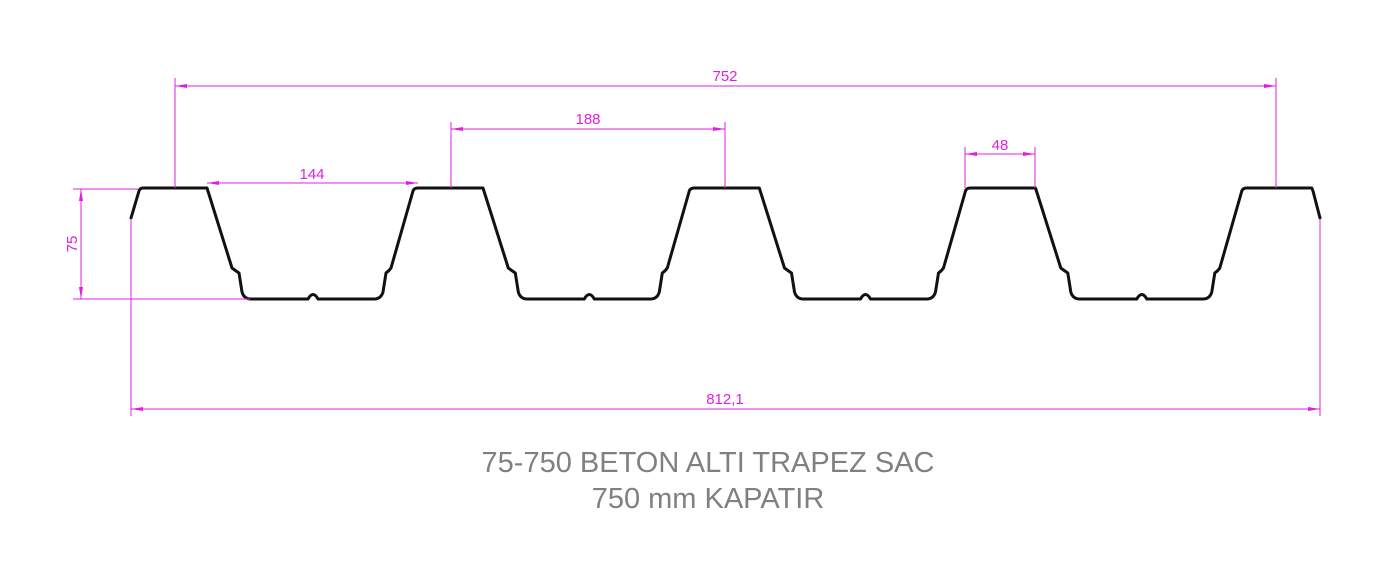 The width and height of the screenshot is (1391, 582). I want to click on dimension-label-48: 48, so click(1000, 145).